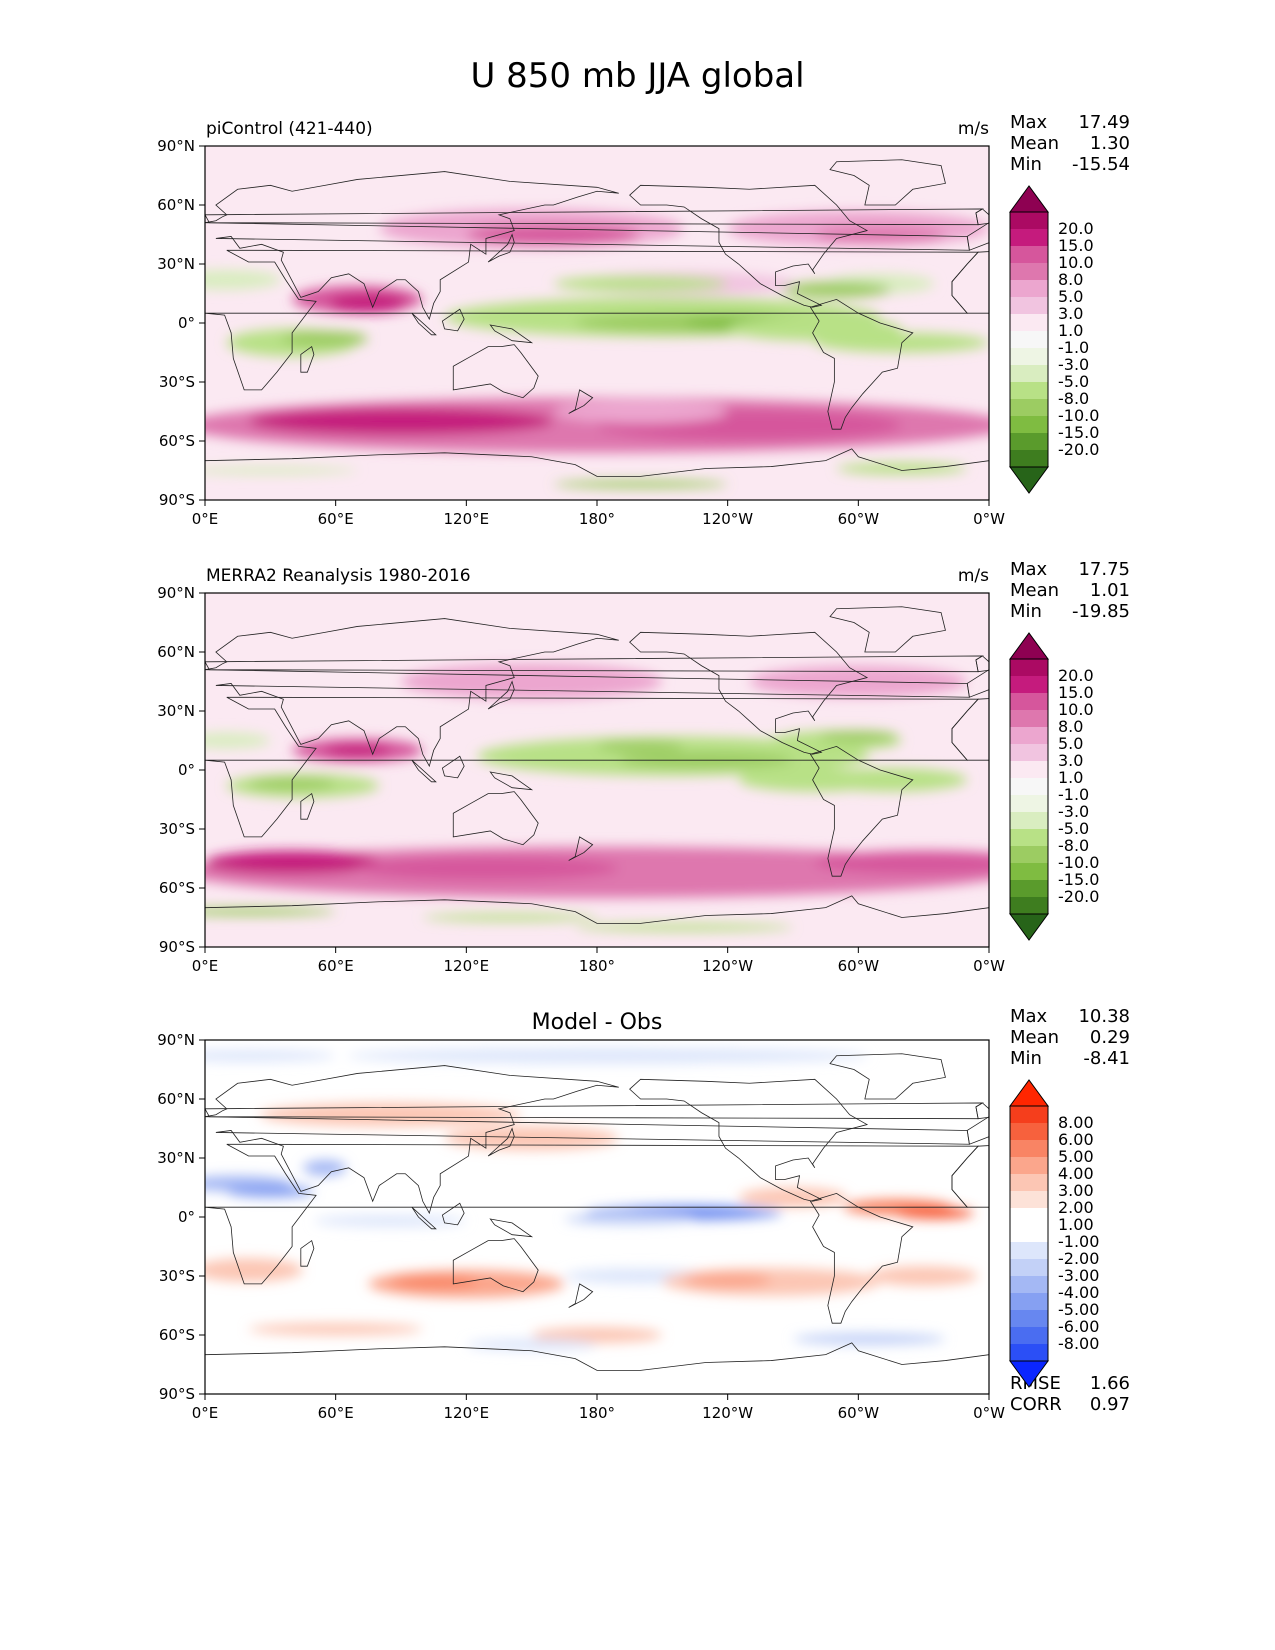 This screenshot has width=1275, height=1650. I want to click on y-tick-label: 60°S, so click(177, 1335).